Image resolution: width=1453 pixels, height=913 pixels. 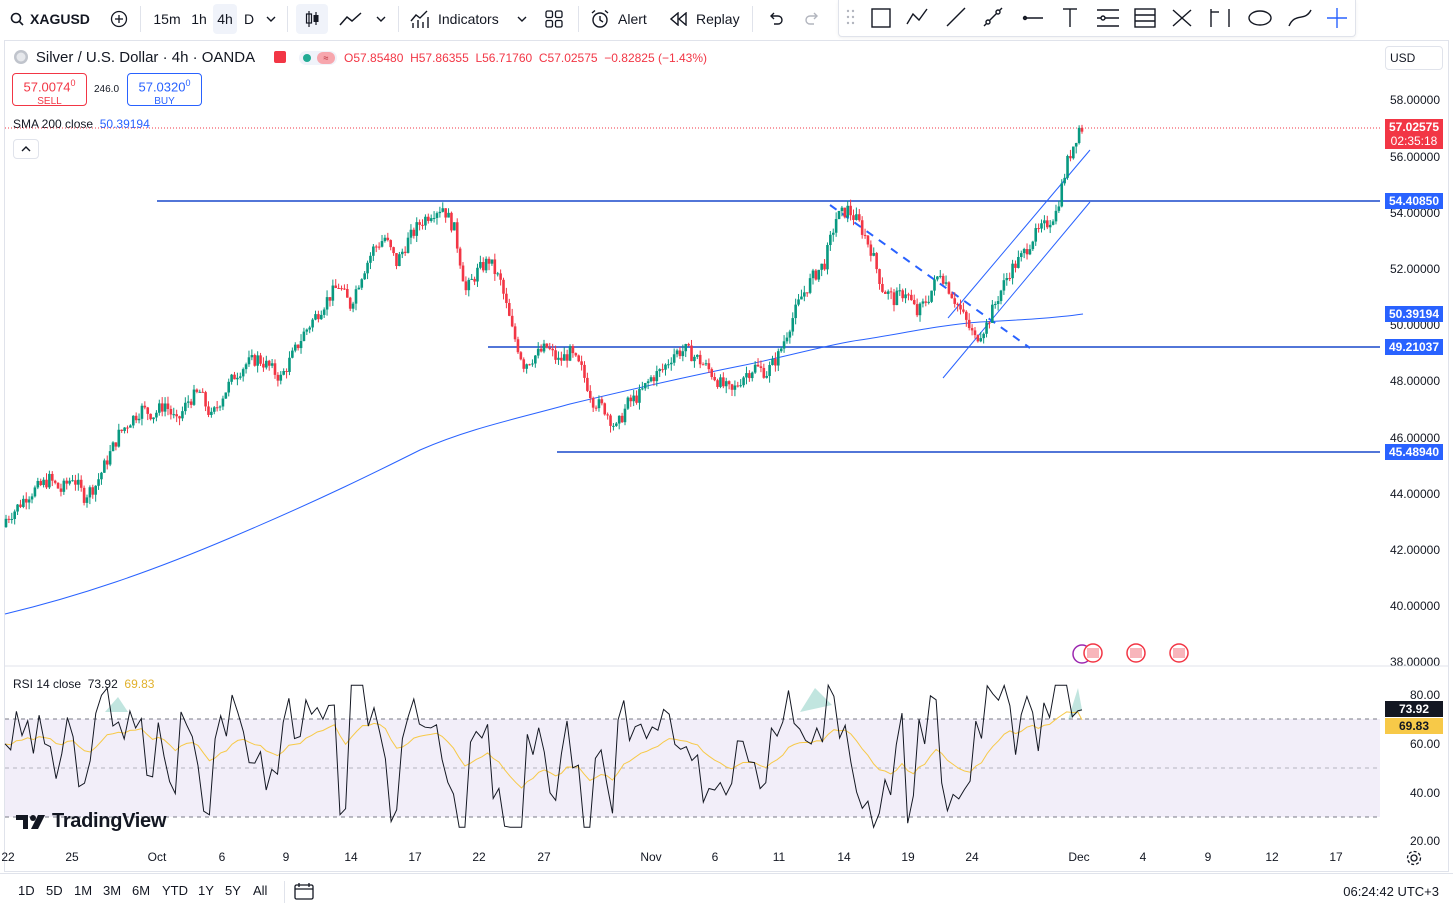 What do you see at coordinates (543, 750) in the screenshot?
I see `rsi-ma-line` at bounding box center [543, 750].